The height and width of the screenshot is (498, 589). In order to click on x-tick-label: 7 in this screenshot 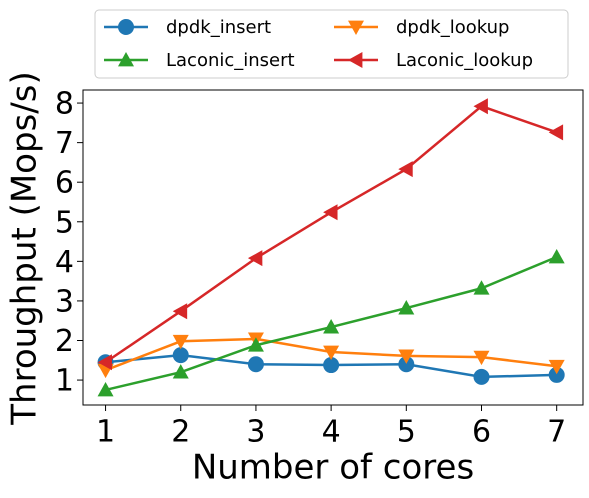, I will do `click(556, 432)`.